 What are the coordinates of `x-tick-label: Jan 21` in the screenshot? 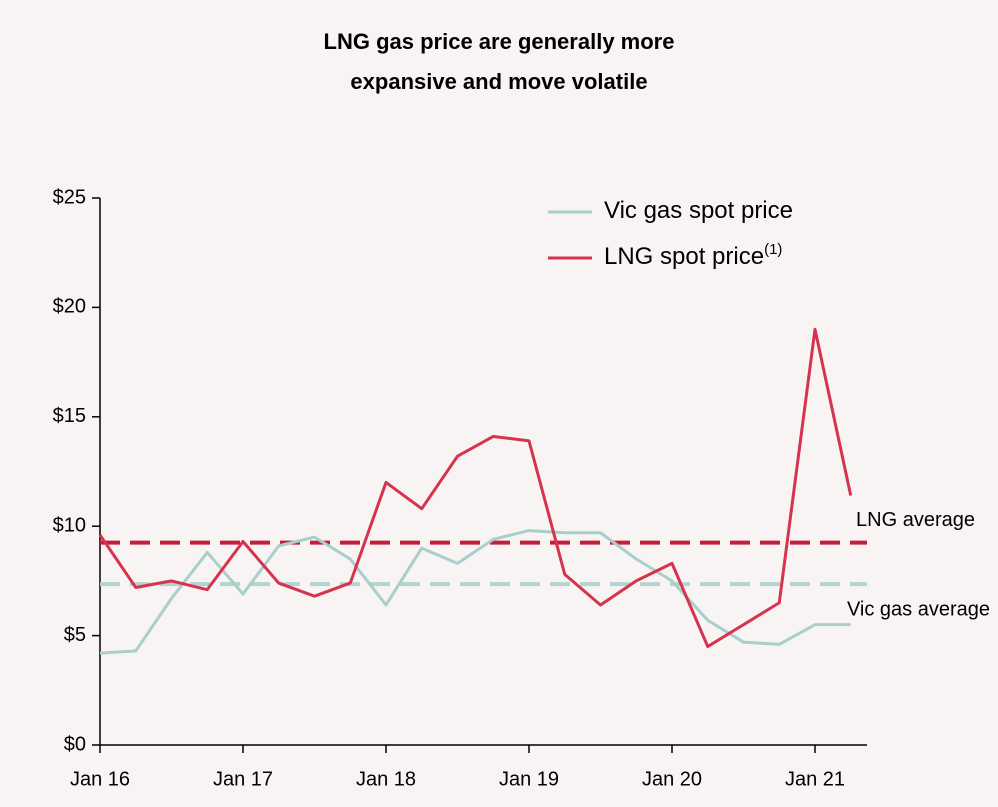 It's located at (815, 779).